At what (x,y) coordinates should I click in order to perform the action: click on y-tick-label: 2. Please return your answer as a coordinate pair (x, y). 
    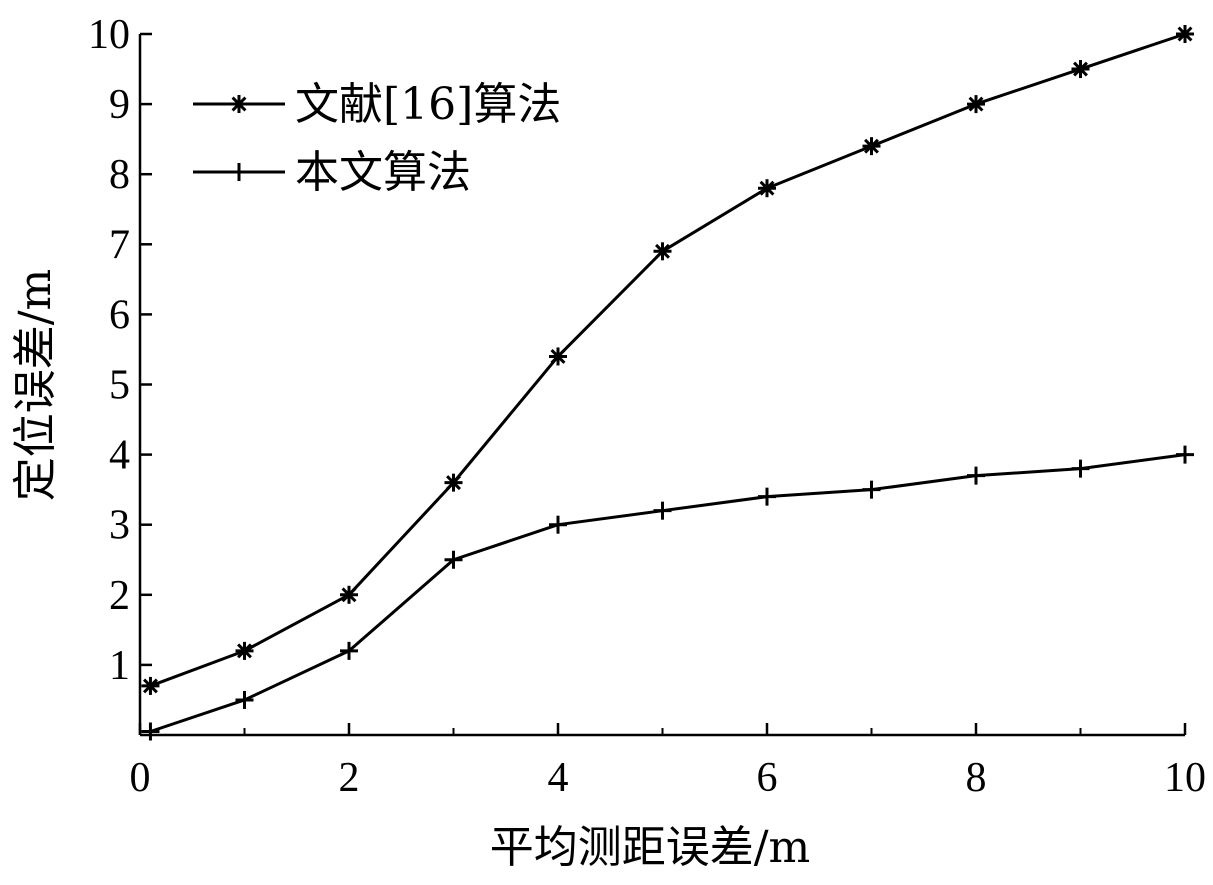
    Looking at the image, I should click on (119, 596).